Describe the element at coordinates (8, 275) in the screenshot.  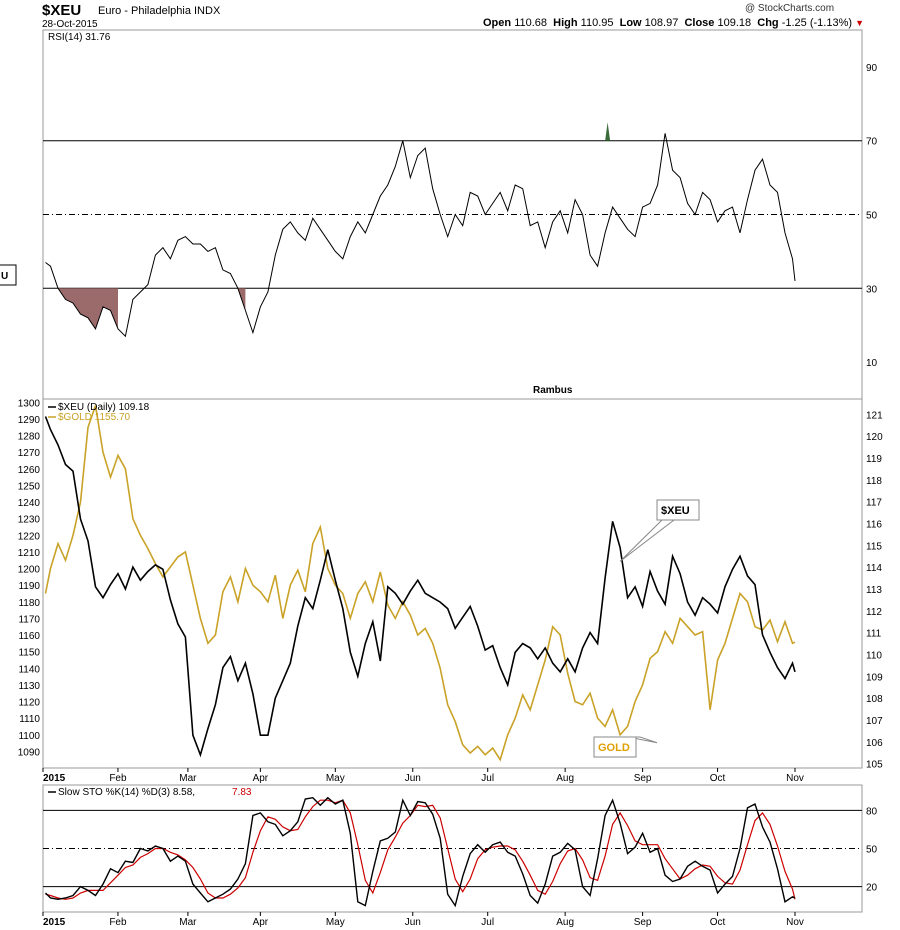
I see `side-tag-box` at that location.